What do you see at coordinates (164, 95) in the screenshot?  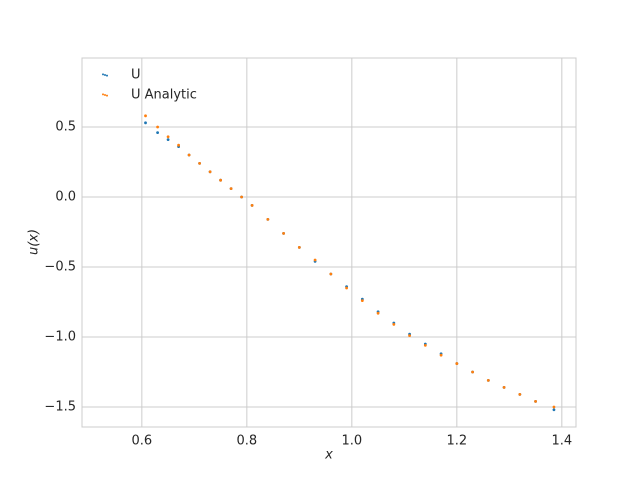 I see `legend-label: U Analytic` at bounding box center [164, 95].